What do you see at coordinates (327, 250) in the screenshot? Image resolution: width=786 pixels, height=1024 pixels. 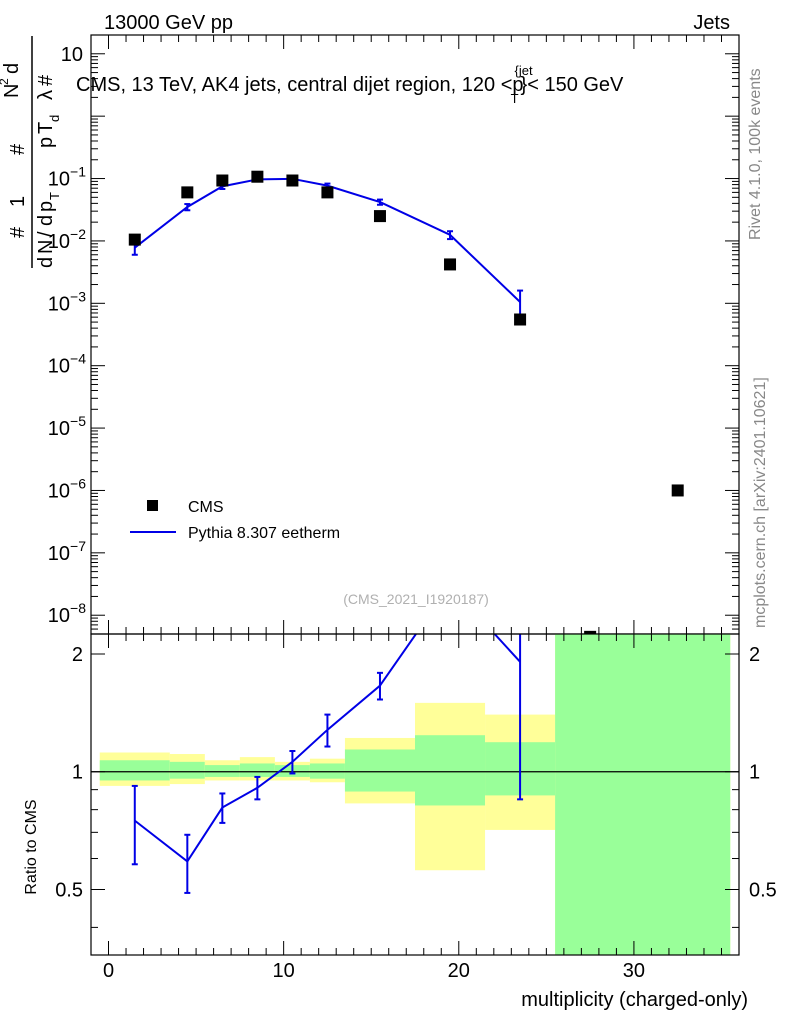 I see `mc-series-main` at bounding box center [327, 250].